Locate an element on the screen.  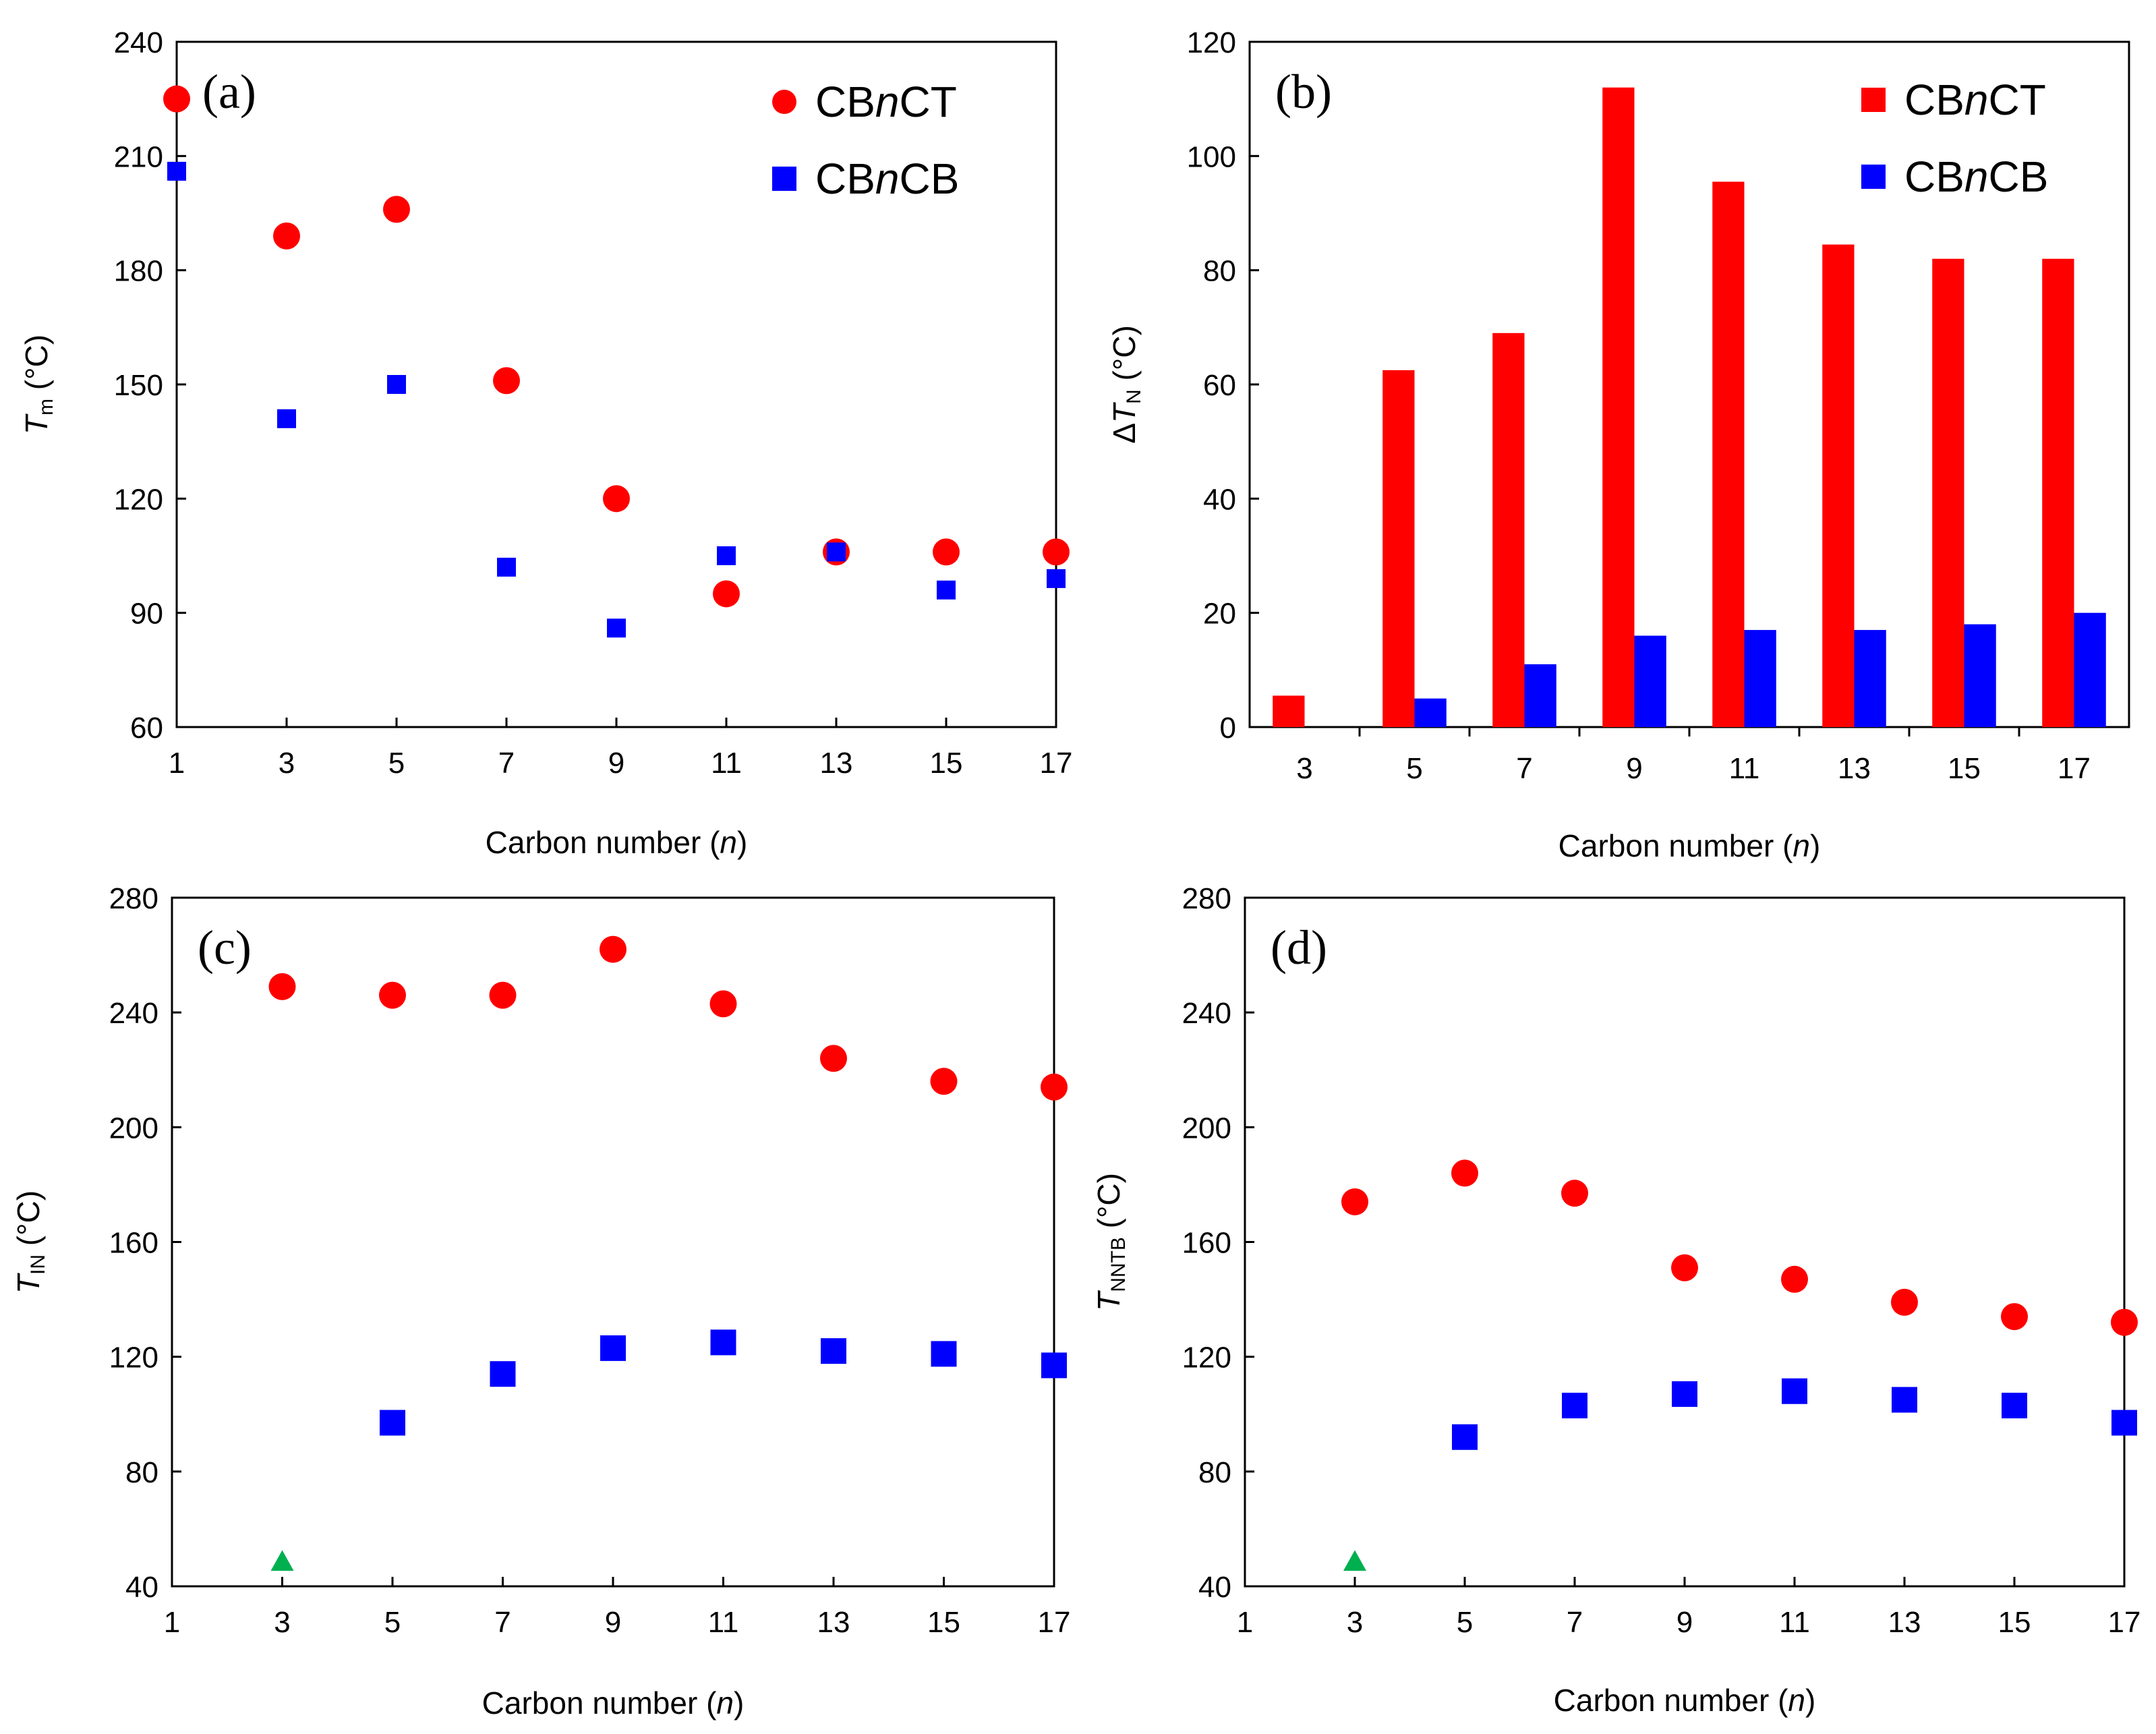
y-axis-label: ΔTN (°C) is located at coordinates (1126, 385).